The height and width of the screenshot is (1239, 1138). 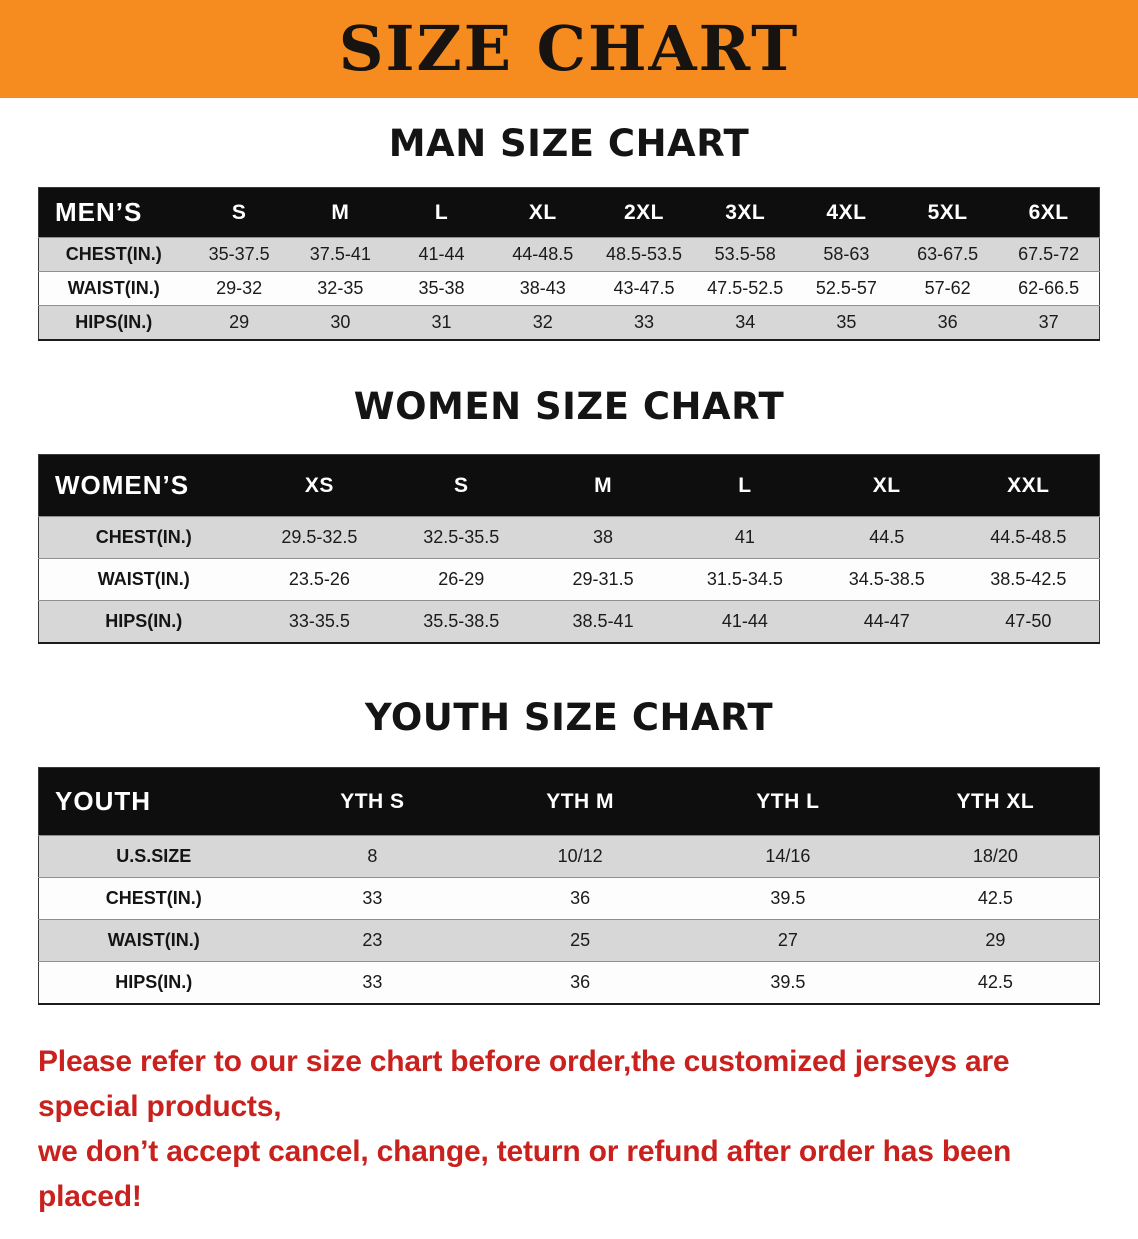 I want to click on size-value: 41, so click(x=744, y=537).